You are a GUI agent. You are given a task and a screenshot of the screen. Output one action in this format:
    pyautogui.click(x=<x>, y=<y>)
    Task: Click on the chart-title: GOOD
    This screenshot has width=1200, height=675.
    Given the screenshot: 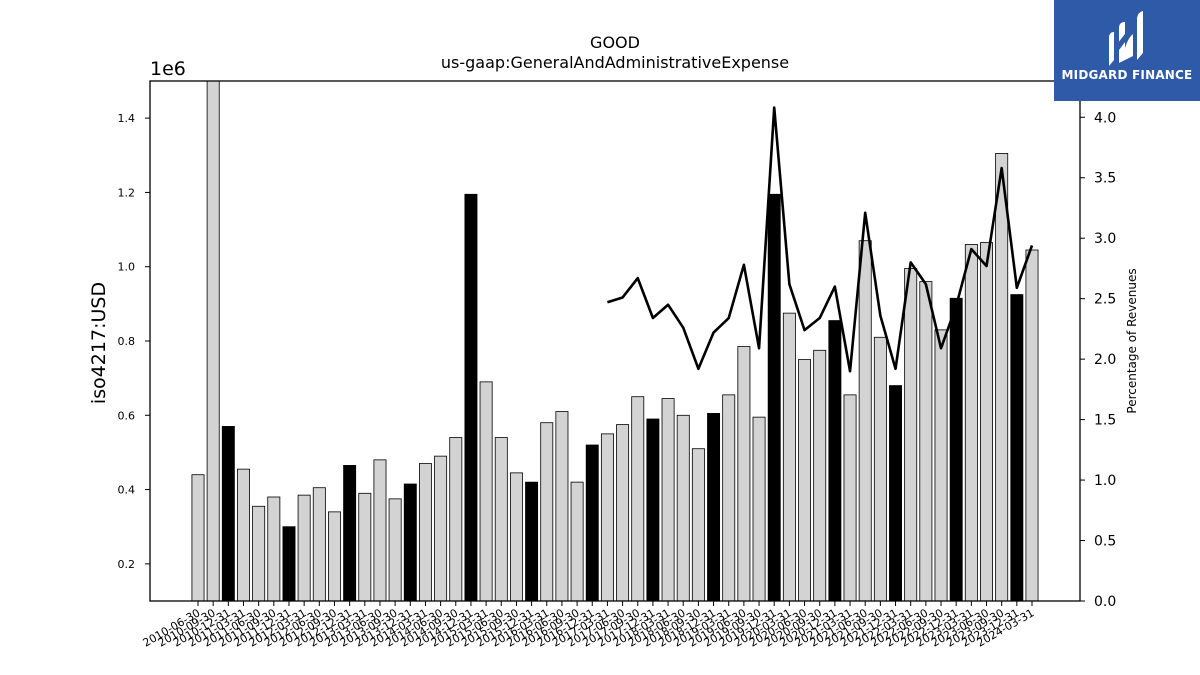 What is the action you would take?
    pyautogui.click(x=615, y=42)
    